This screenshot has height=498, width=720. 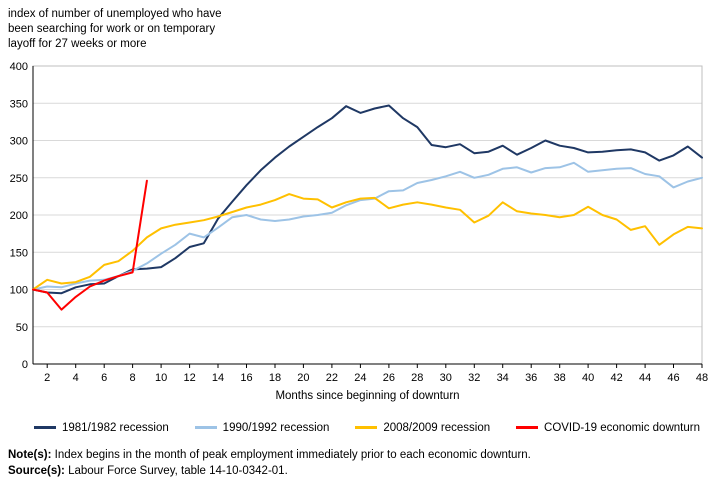 I want to click on x-tick-label: 12, so click(x=189, y=378).